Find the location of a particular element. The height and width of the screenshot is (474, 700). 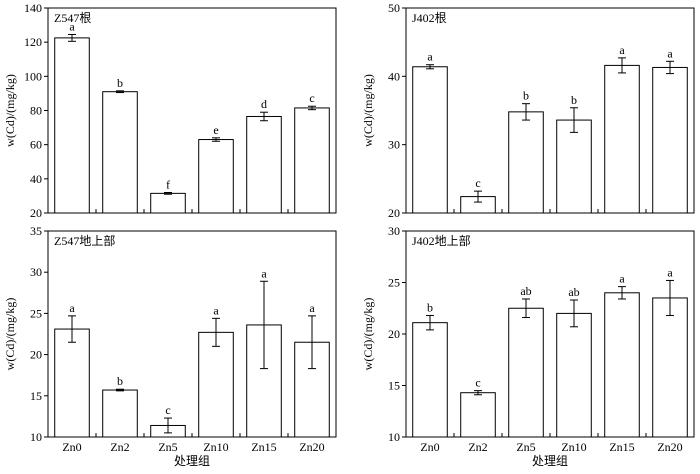

y-tick-label: 60 is located at coordinates (36, 145).